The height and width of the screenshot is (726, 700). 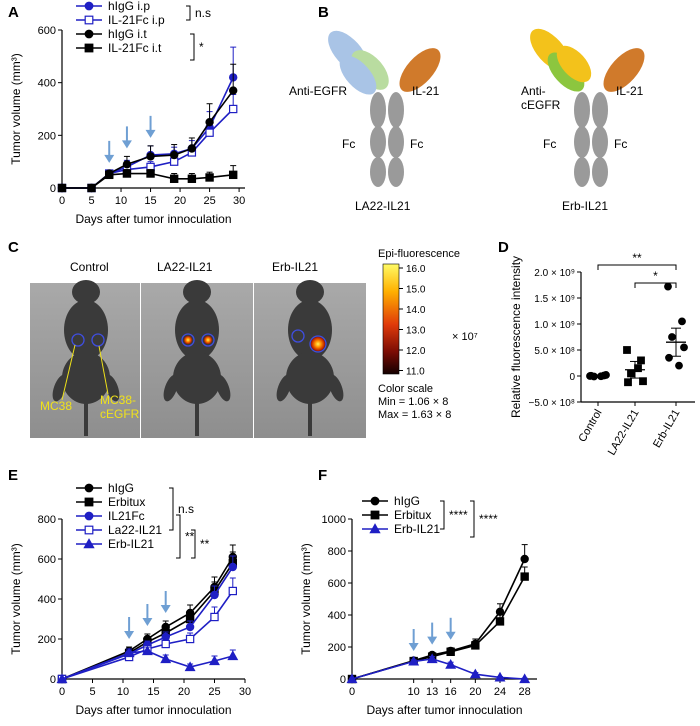 What do you see at coordinates (147, 630) in the screenshot?
I see `series-la22-il21` at bounding box center [147, 630].